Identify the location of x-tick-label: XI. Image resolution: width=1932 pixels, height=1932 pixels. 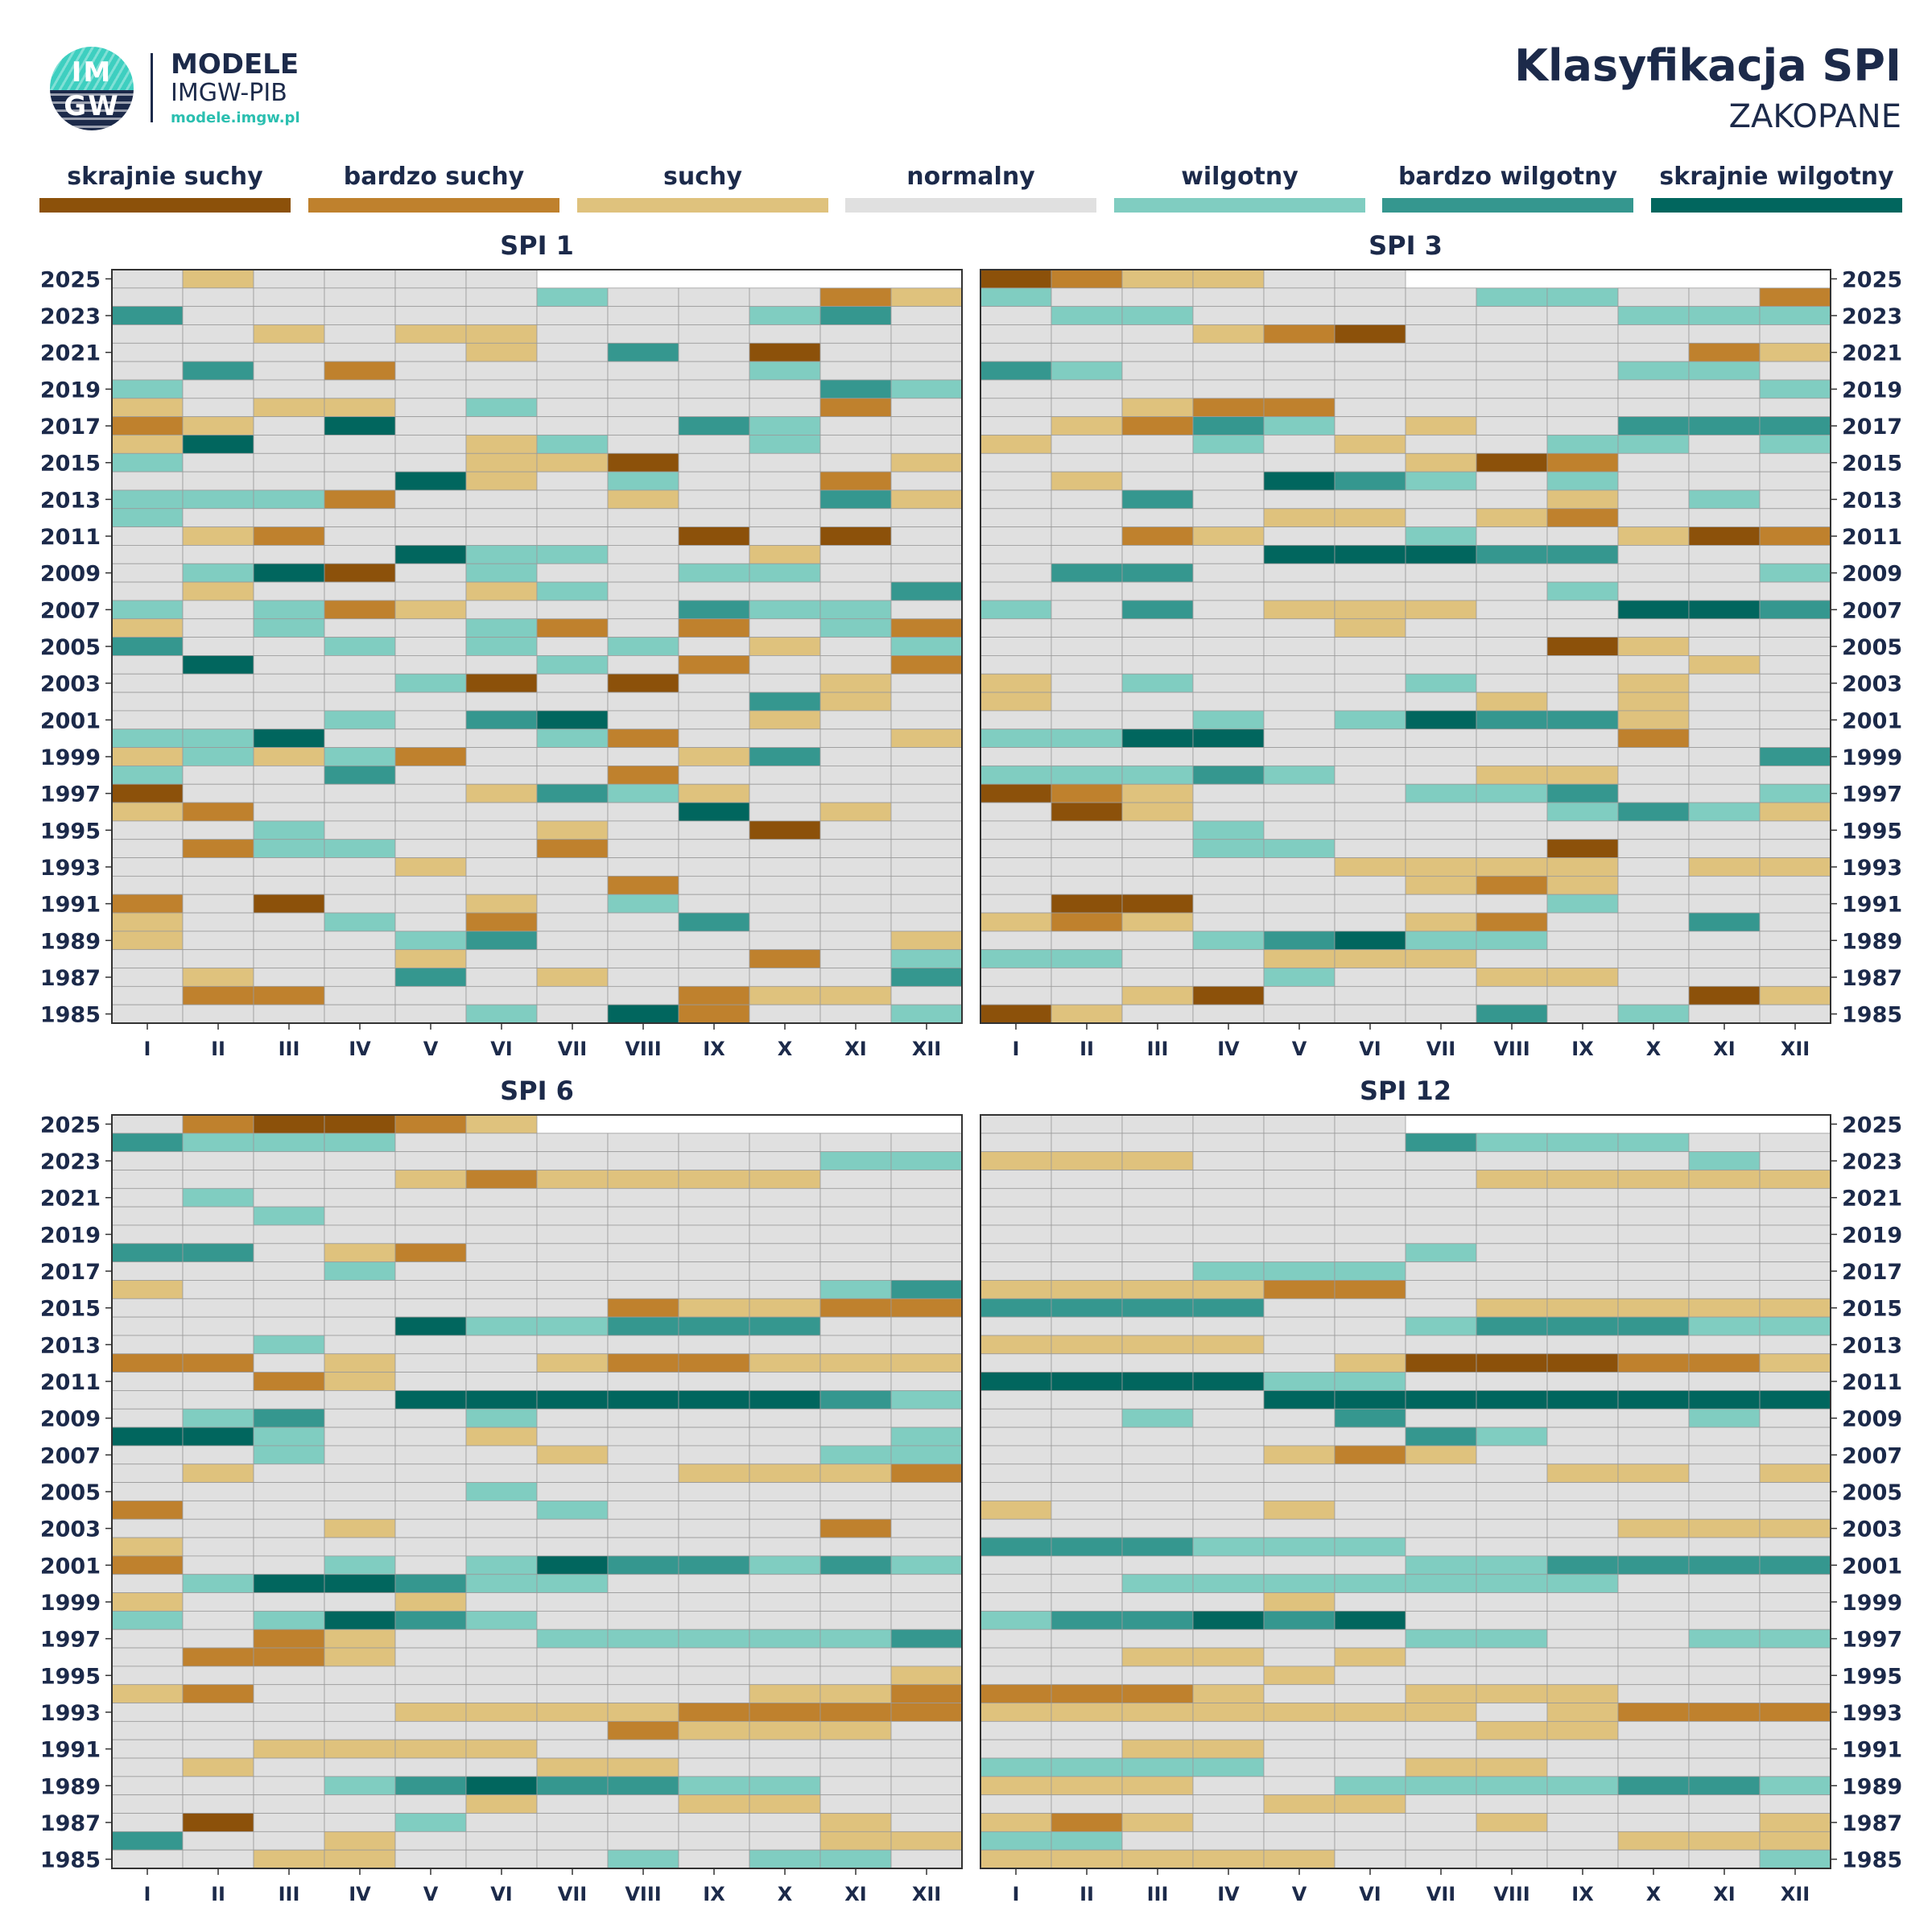
(855, 1894).